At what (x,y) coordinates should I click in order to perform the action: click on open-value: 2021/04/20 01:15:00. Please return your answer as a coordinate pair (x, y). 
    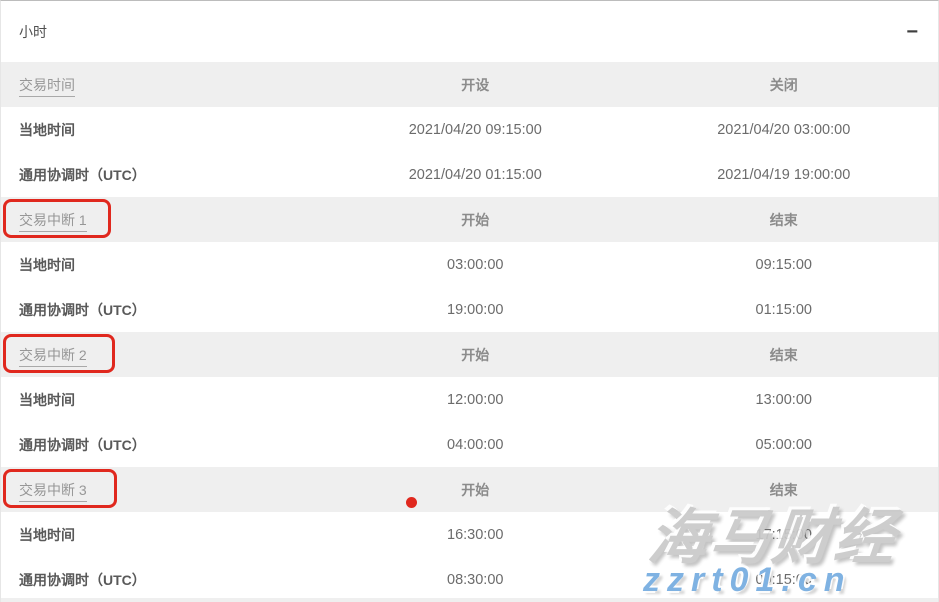
    Looking at the image, I should click on (475, 174).